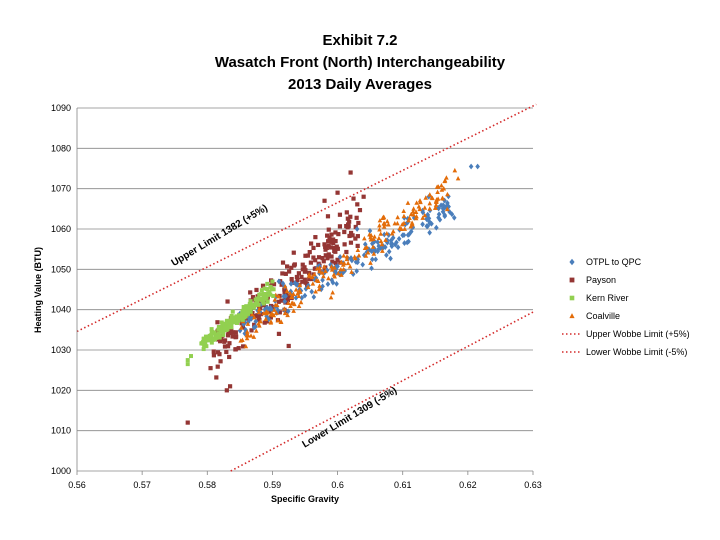 This screenshot has width=720, height=540. I want to click on x-tick-label: 0.56, so click(77, 485).